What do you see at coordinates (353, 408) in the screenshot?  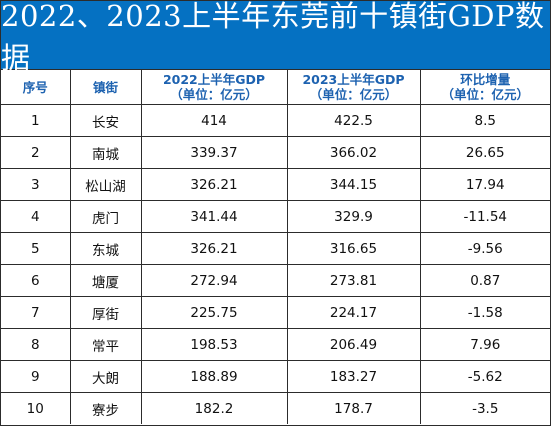 I see `cell-gdp2023: 178.7` at bounding box center [353, 408].